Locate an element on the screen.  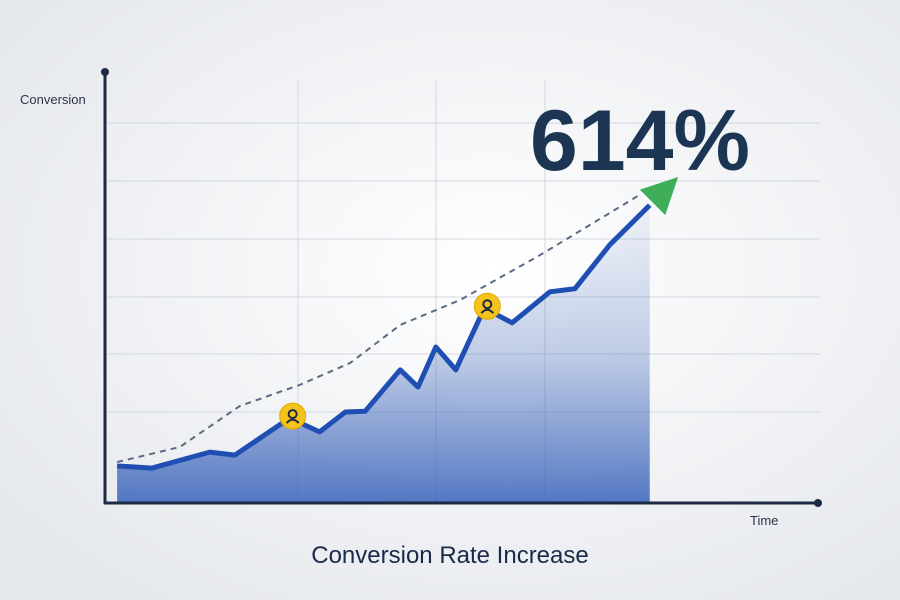
arrow-head is located at coordinates (659, 196).